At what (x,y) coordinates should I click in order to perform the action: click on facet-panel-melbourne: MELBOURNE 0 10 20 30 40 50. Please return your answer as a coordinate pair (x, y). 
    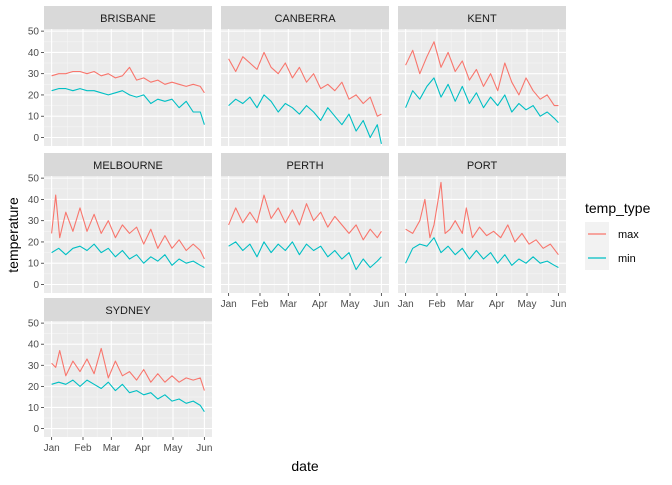
    Looking at the image, I should click on (120, 223).